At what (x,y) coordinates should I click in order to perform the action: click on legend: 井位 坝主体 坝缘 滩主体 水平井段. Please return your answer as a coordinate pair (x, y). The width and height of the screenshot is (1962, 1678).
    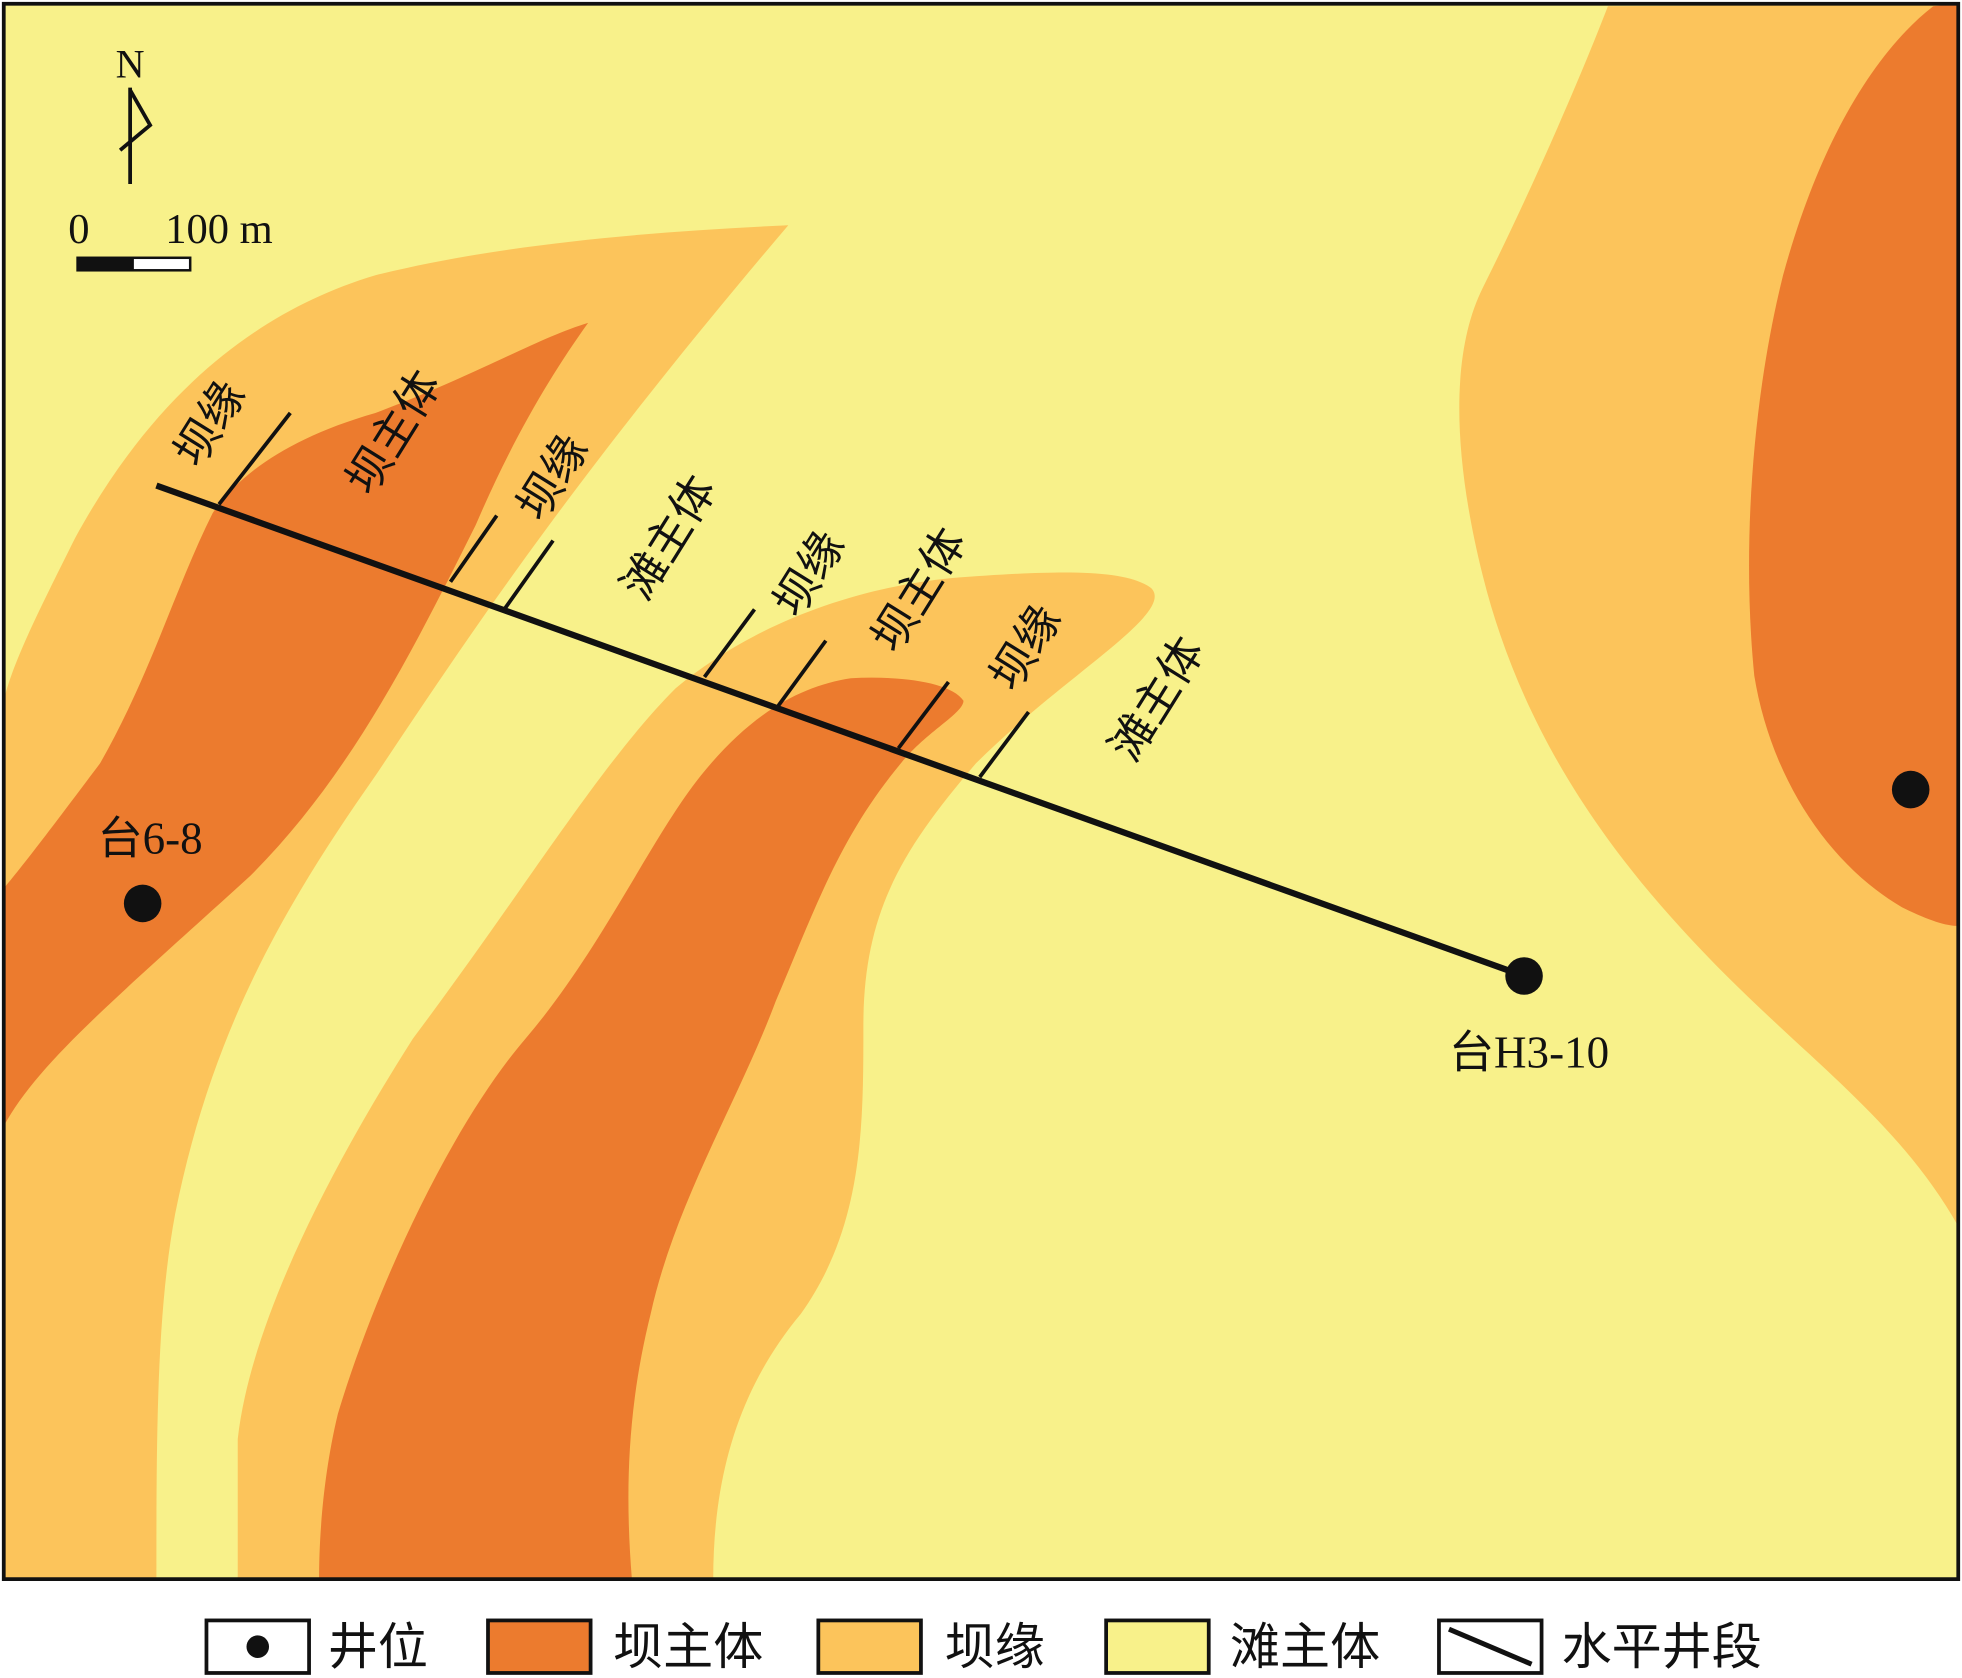
    Looking at the image, I should click on (983, 1646).